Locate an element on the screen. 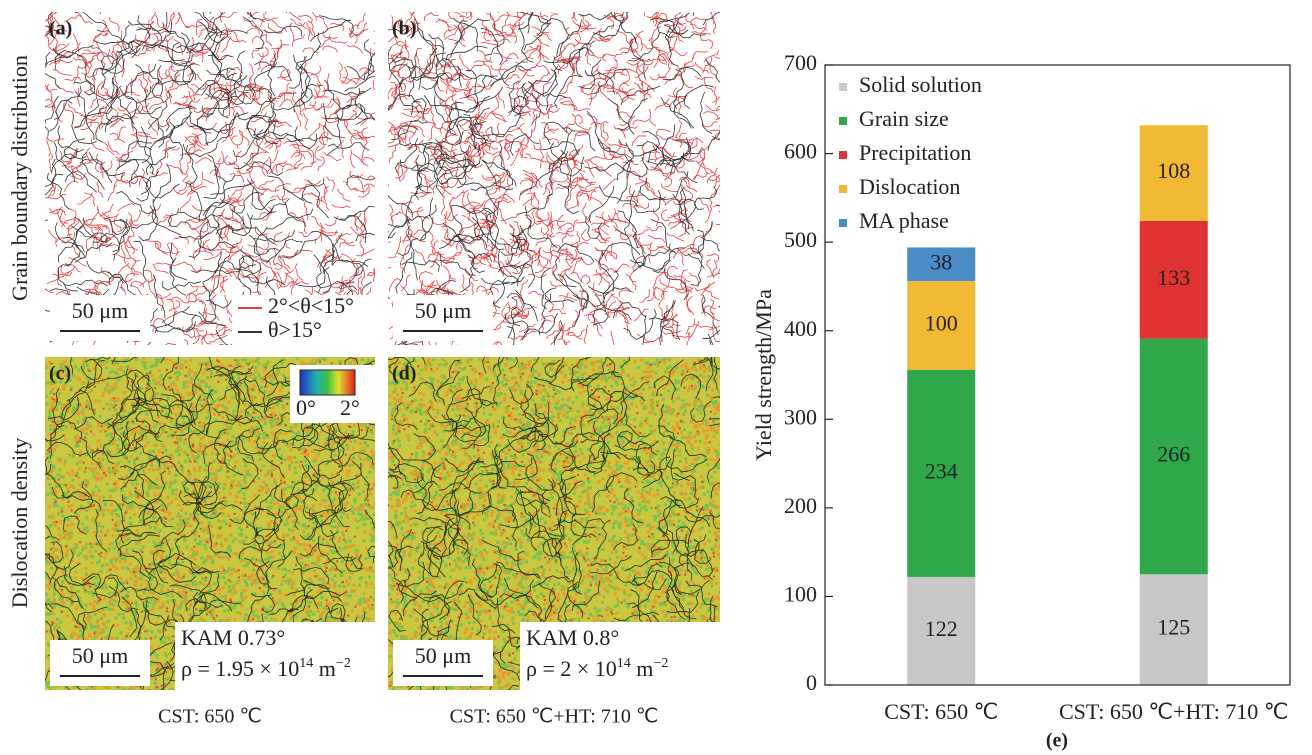 This screenshot has width=1312, height=755. kam-value: KAM 0.73° is located at coordinates (233, 637).